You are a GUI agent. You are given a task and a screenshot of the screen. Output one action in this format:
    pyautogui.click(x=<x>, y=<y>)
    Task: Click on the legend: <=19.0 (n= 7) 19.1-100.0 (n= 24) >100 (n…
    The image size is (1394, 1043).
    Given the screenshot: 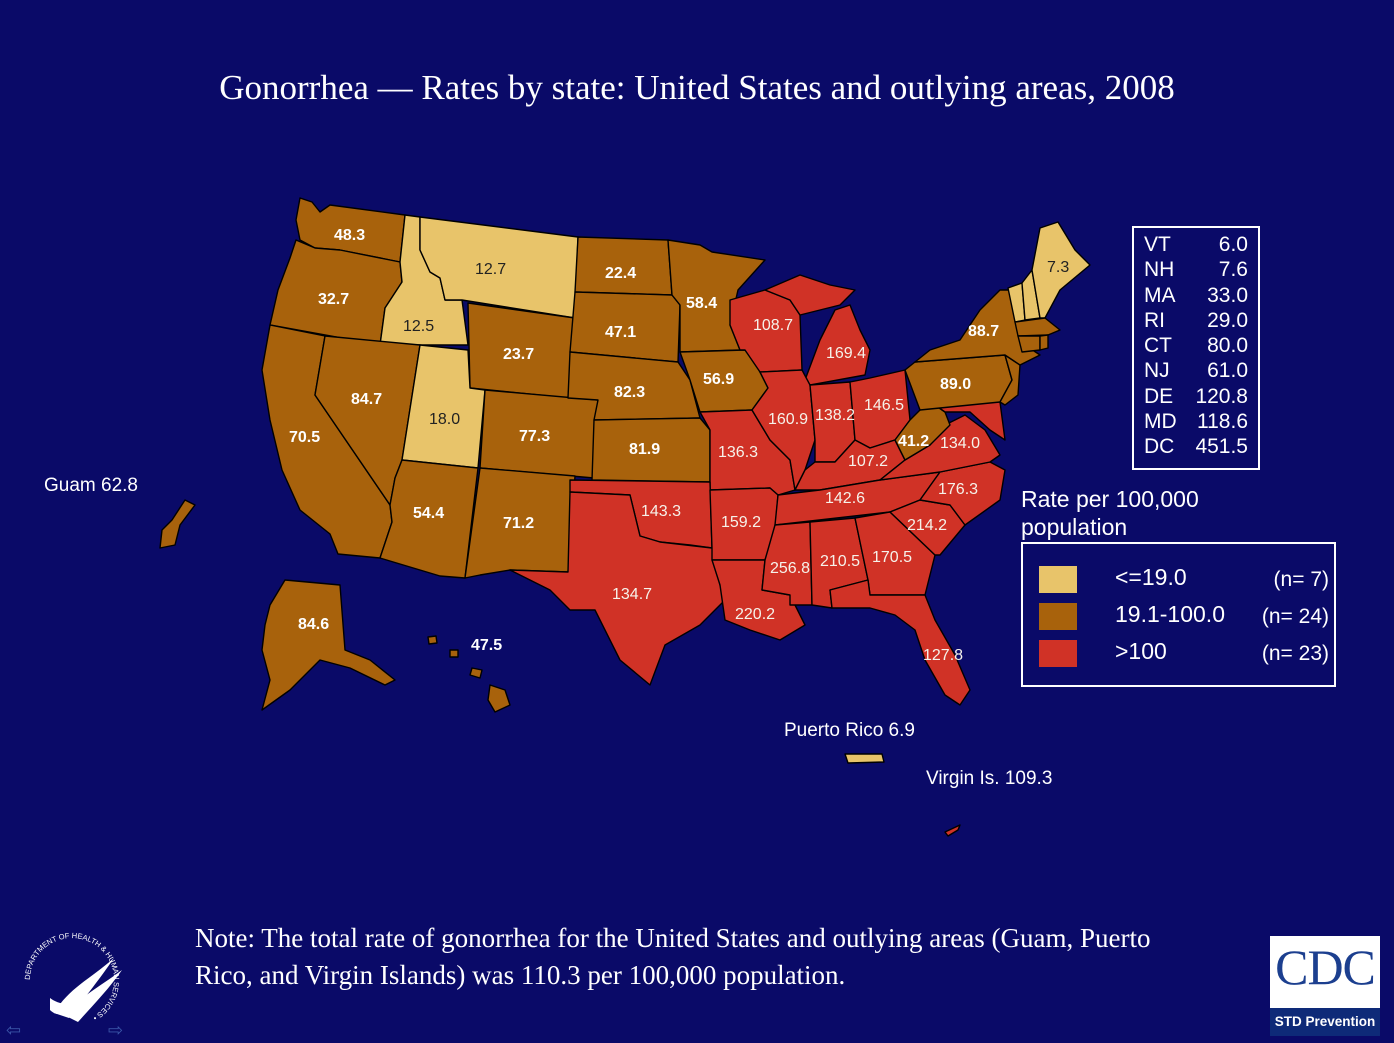 What is the action you would take?
    pyautogui.click(x=1178, y=614)
    